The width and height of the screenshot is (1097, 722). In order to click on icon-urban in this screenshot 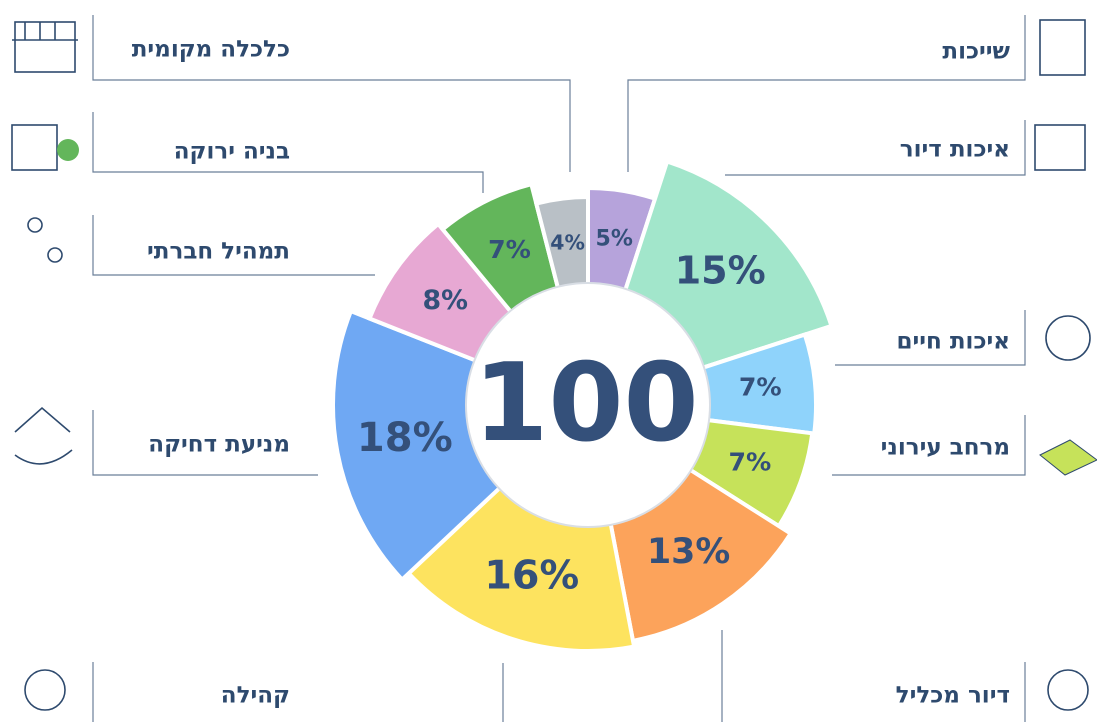, I will do `click(1068, 457)`.